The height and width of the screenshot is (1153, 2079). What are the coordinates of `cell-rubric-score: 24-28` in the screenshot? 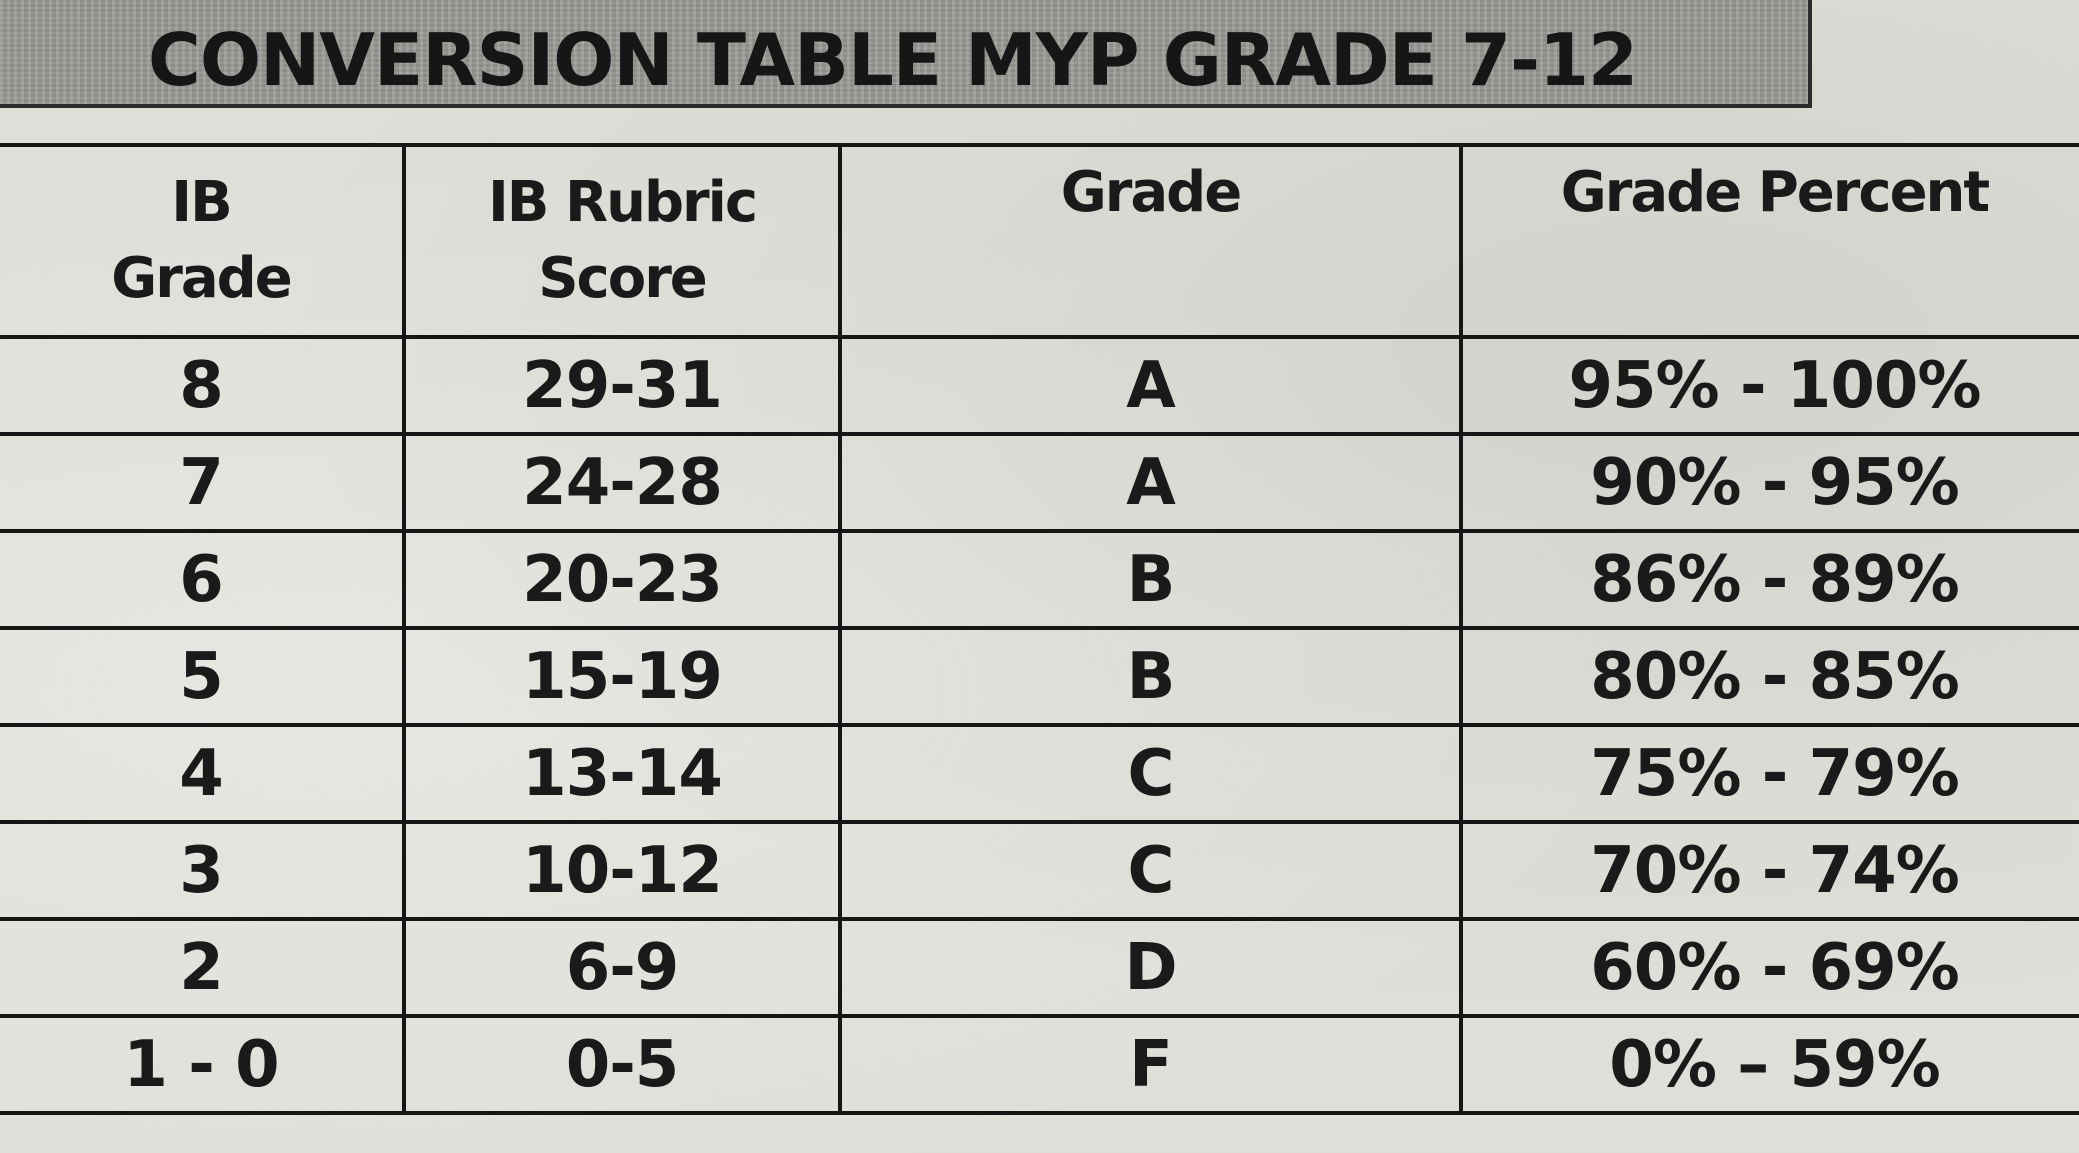 It's located at (622, 482).